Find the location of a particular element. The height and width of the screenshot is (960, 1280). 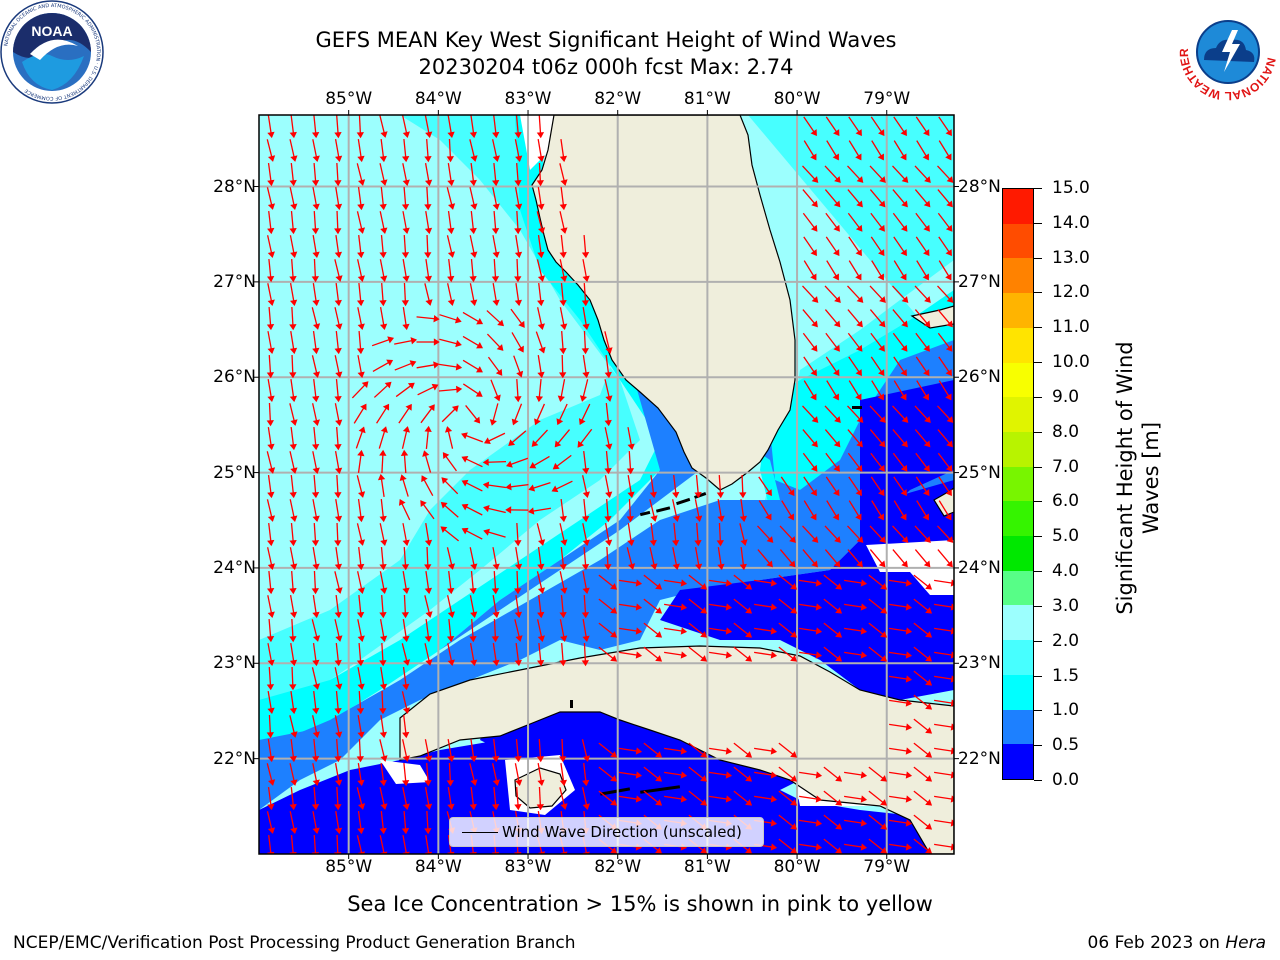

colorbar-segment is located at coordinates (1018, 276).